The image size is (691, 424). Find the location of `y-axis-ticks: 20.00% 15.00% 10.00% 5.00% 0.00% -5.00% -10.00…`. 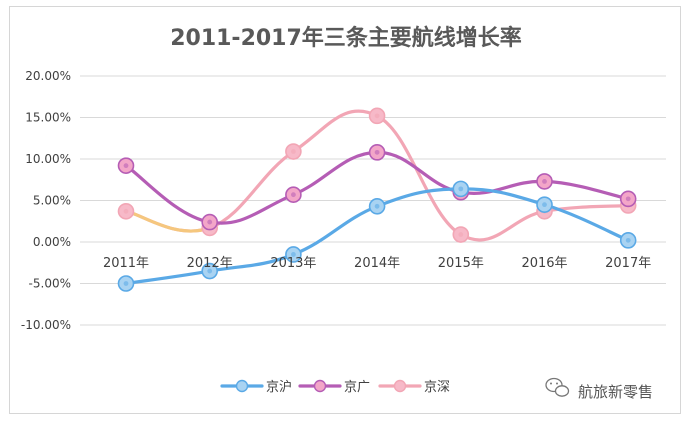

y-axis-ticks: 20.00% 15.00% 10.00% 5.00% 0.00% -5.00% -10.00… is located at coordinates (46, 200).